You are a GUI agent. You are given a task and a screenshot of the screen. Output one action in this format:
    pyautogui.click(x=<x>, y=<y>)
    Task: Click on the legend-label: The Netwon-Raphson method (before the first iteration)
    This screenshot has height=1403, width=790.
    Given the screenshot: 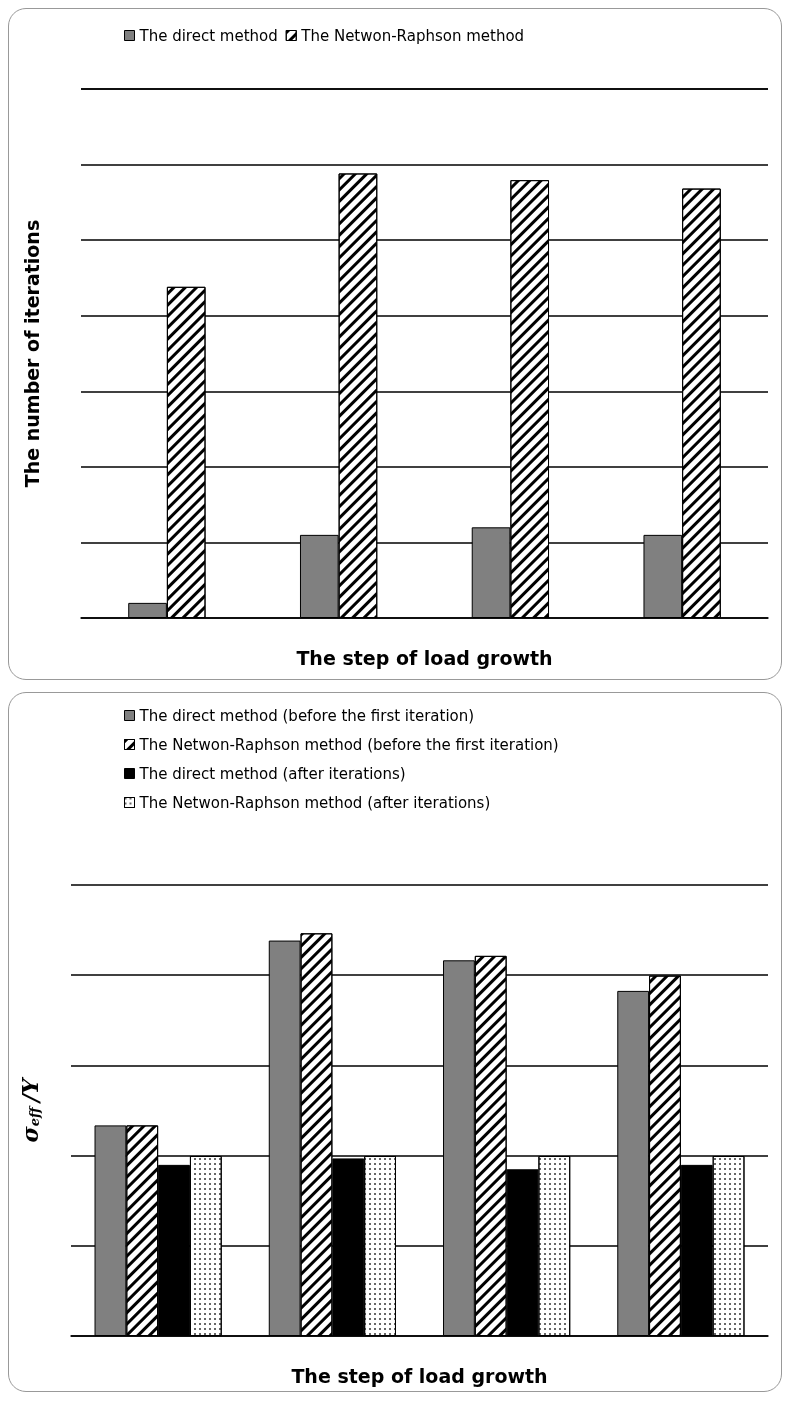 What is the action you would take?
    pyautogui.click(x=348, y=744)
    